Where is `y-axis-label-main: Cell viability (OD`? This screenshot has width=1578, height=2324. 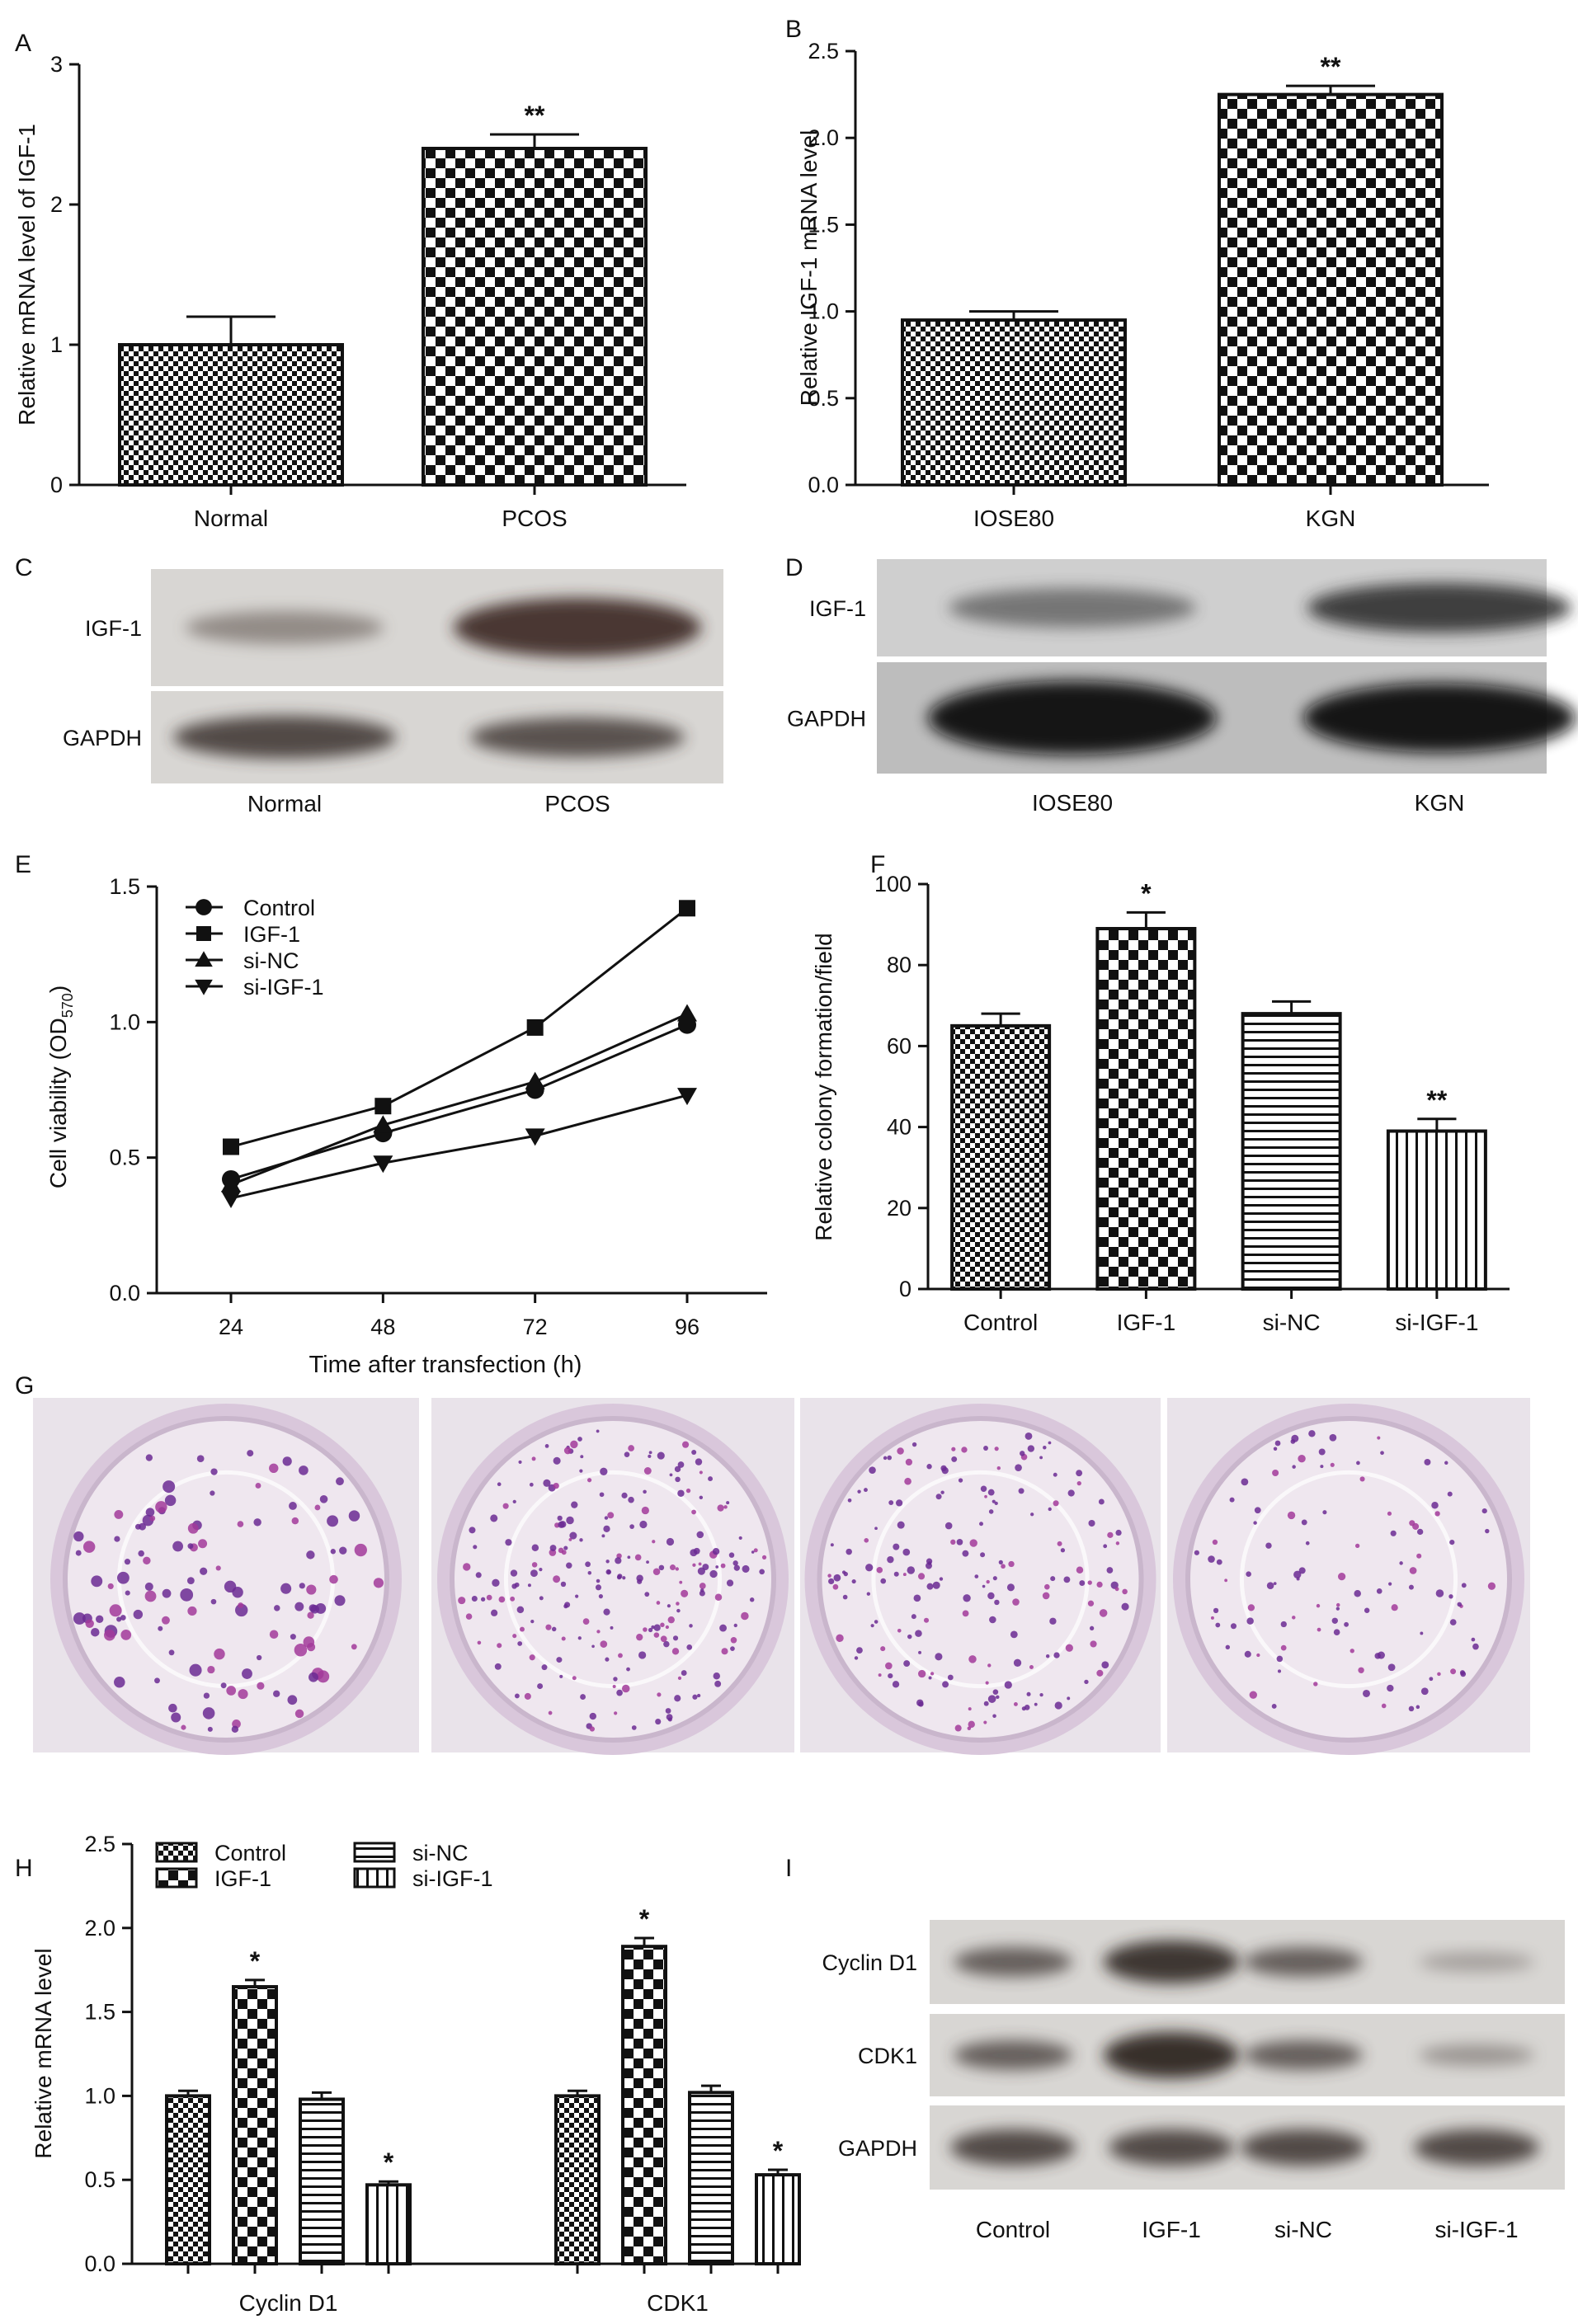 y-axis-label-main: Cell viability (OD is located at coordinates (58, 1103).